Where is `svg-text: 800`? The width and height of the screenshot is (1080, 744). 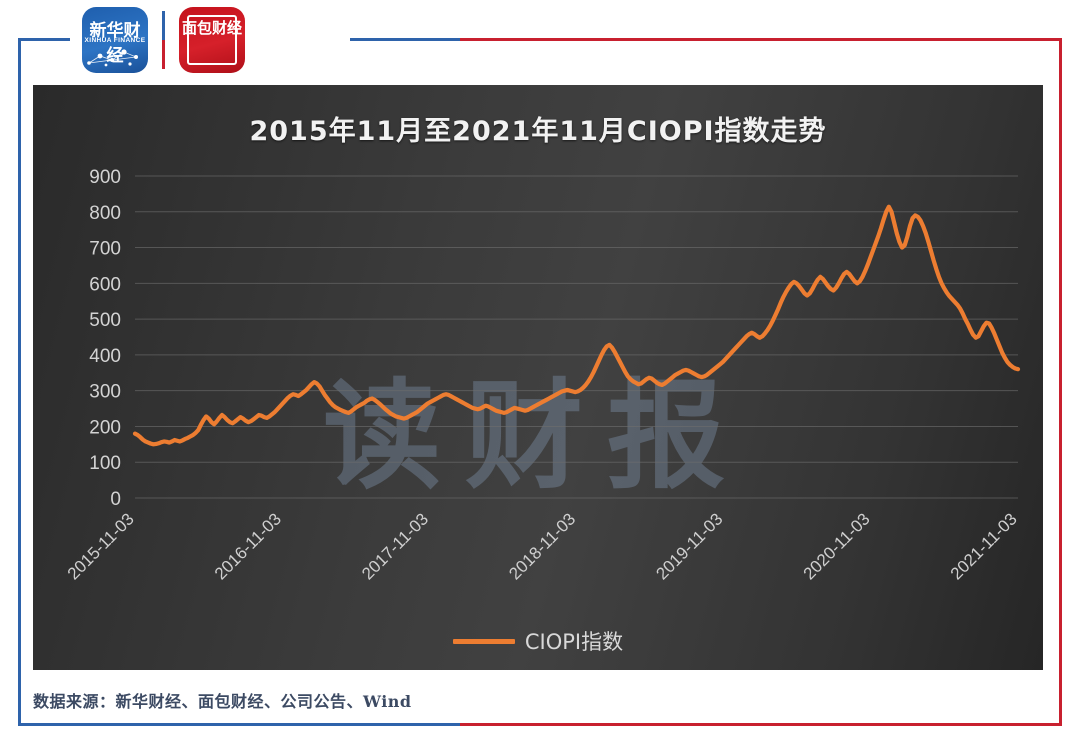 svg-text: 800 is located at coordinates (105, 213).